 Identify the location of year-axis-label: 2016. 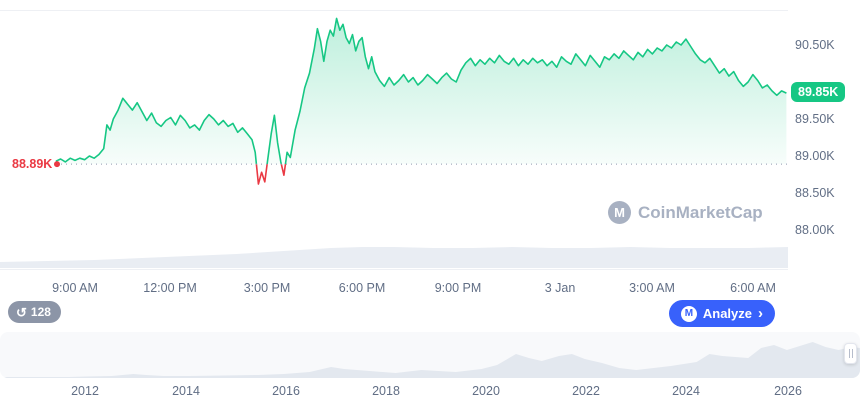
(286, 391).